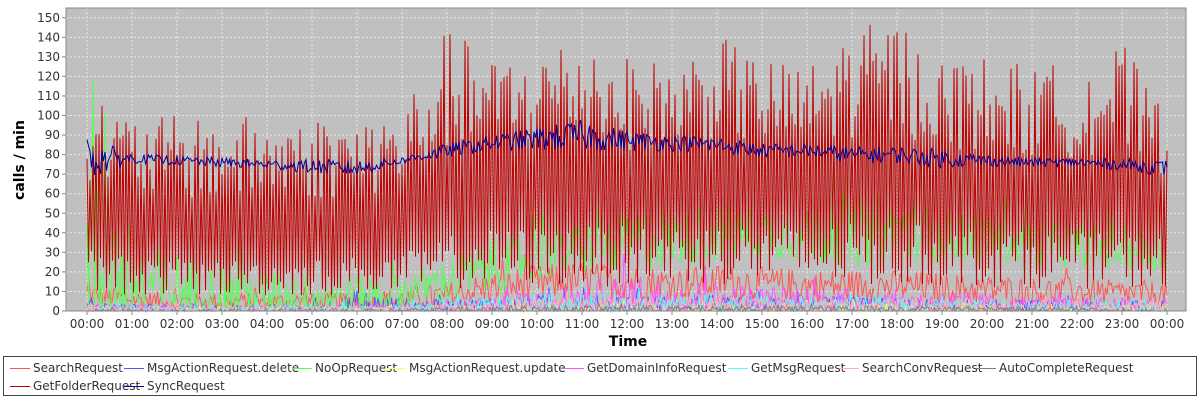  What do you see at coordinates (52, 155) in the screenshot?
I see `y-tick-label: 80` at bounding box center [52, 155].